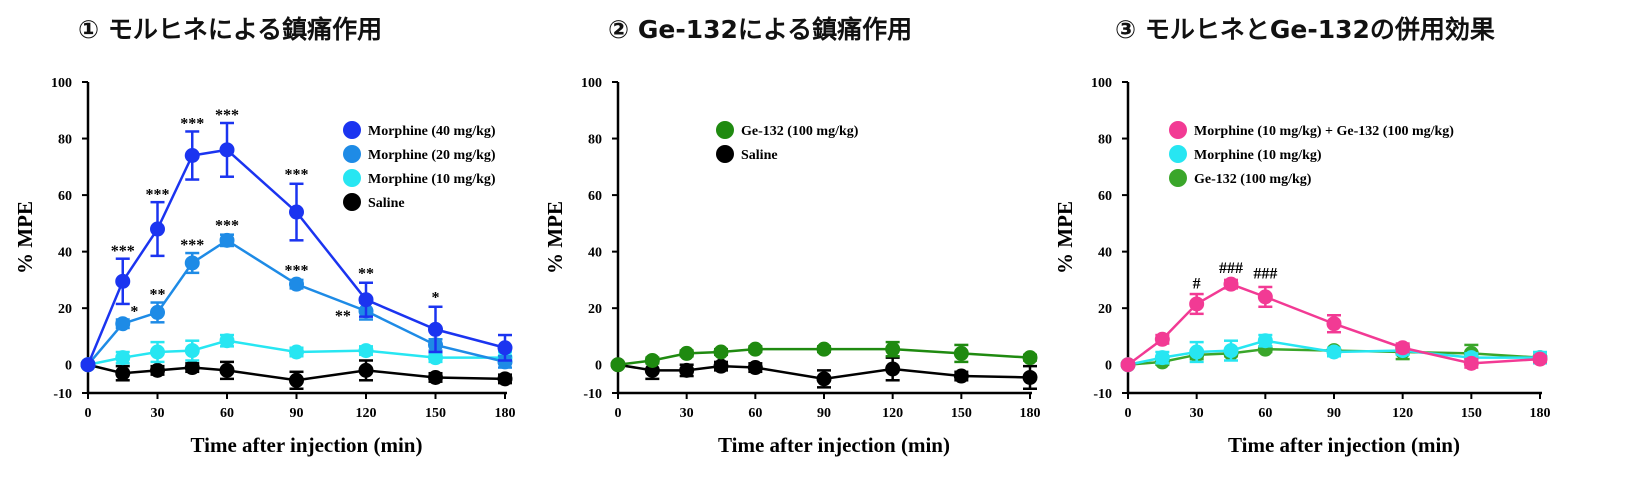  What do you see at coordinates (1197, 283) in the screenshot?
I see `significance-marker: #` at bounding box center [1197, 283].